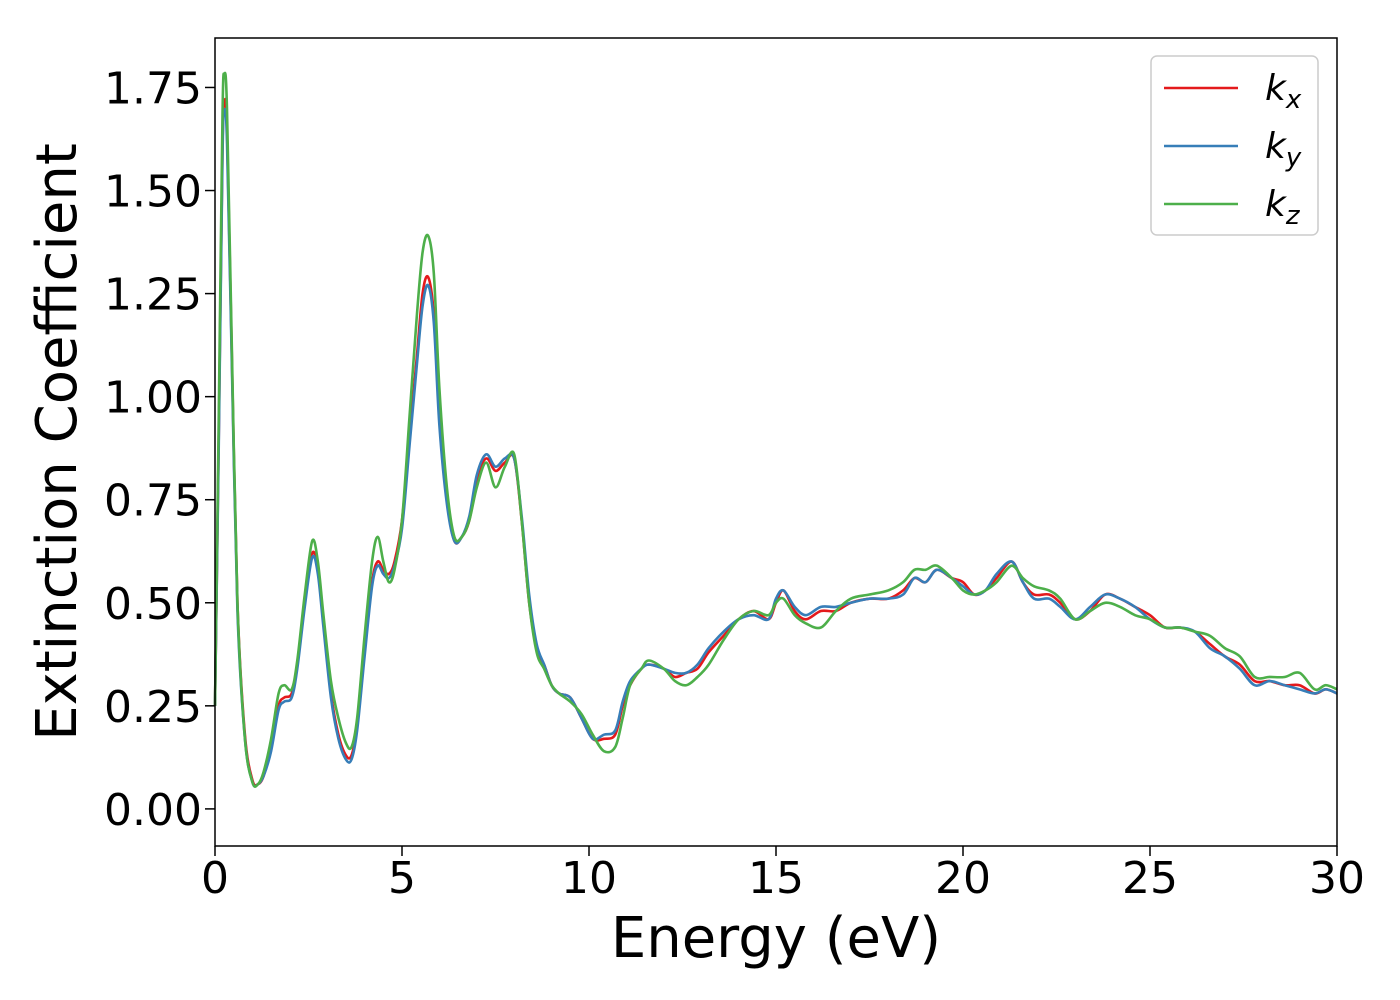  What do you see at coordinates (57, 442) in the screenshot?
I see `y-axis-label: Extinction Coefficient` at bounding box center [57, 442].